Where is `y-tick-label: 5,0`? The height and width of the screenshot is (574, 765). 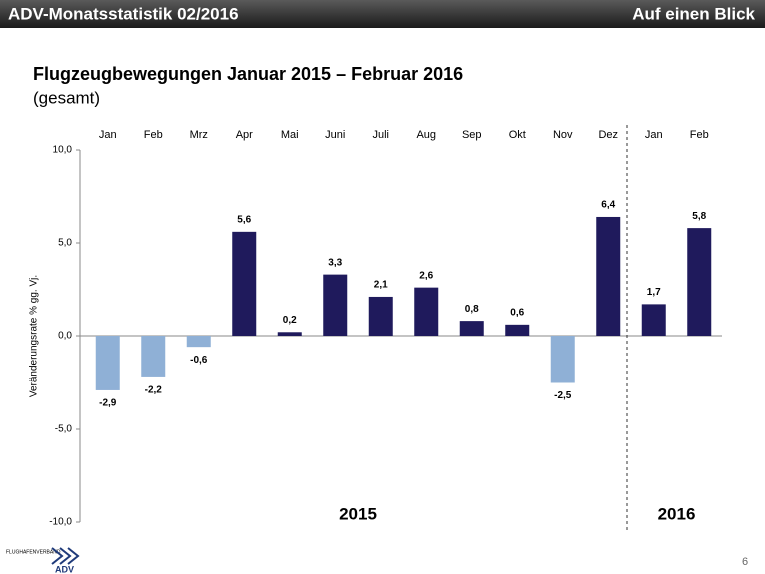
y-tick-label: 5,0 is located at coordinates (65, 243).